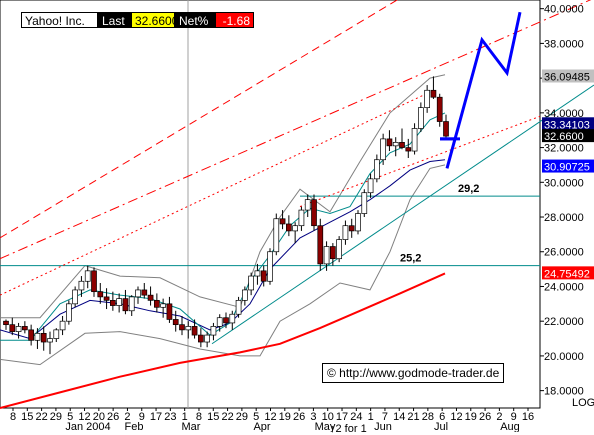  I want to click on last-label: Last, so click(114, 20).